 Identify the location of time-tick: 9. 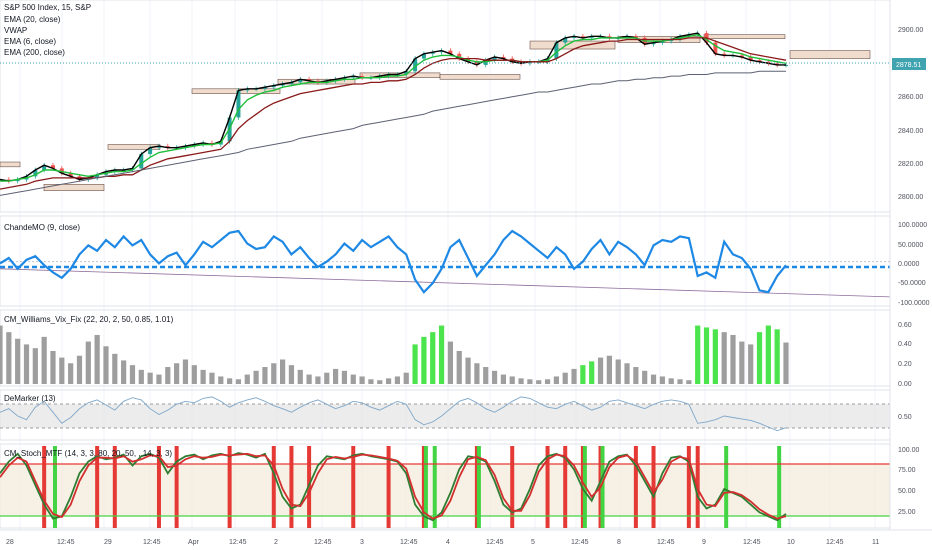
(704, 542).